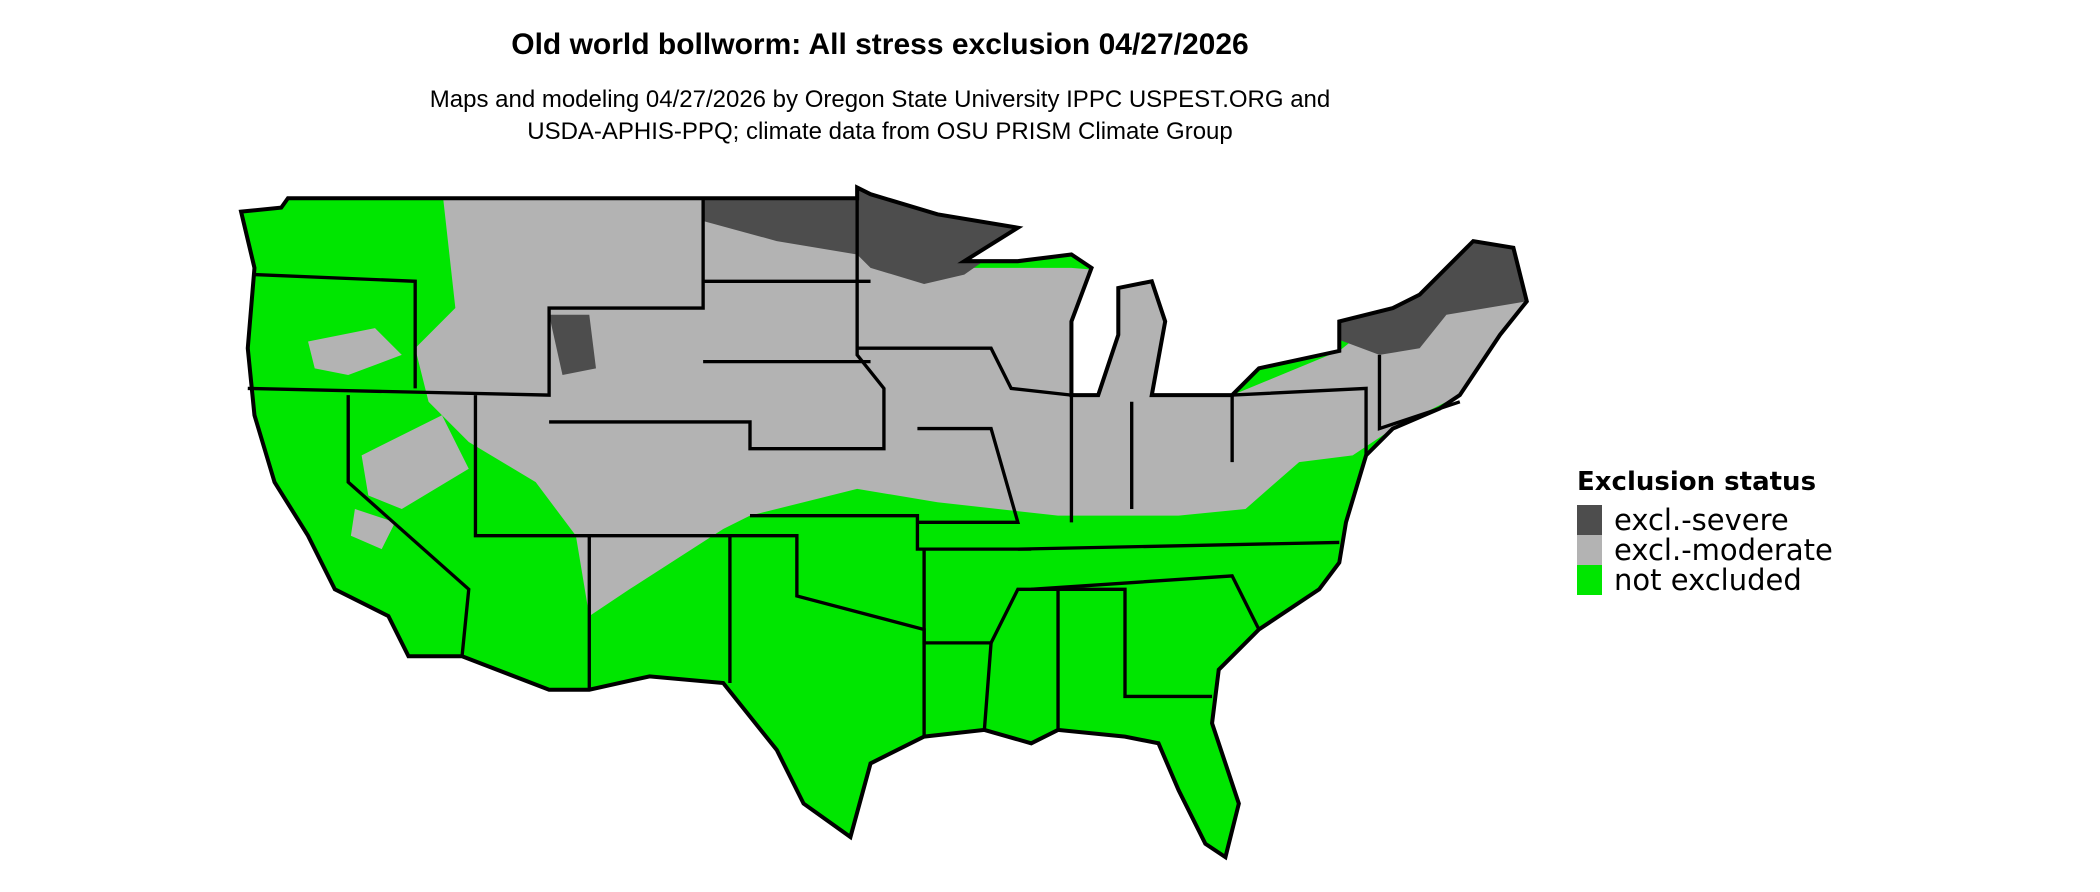 The height and width of the screenshot is (892, 2100). What do you see at coordinates (1708, 580) in the screenshot?
I see `legend-label: not excluded` at bounding box center [1708, 580].